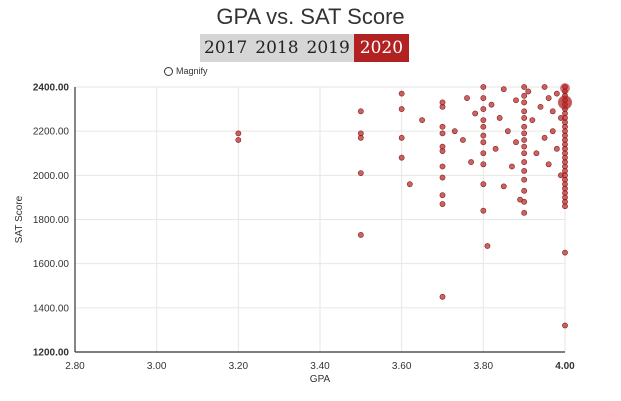  Describe the element at coordinates (305, 48) in the screenshot. I see `year-tabs: 2017 2018 2019 2020` at that location.